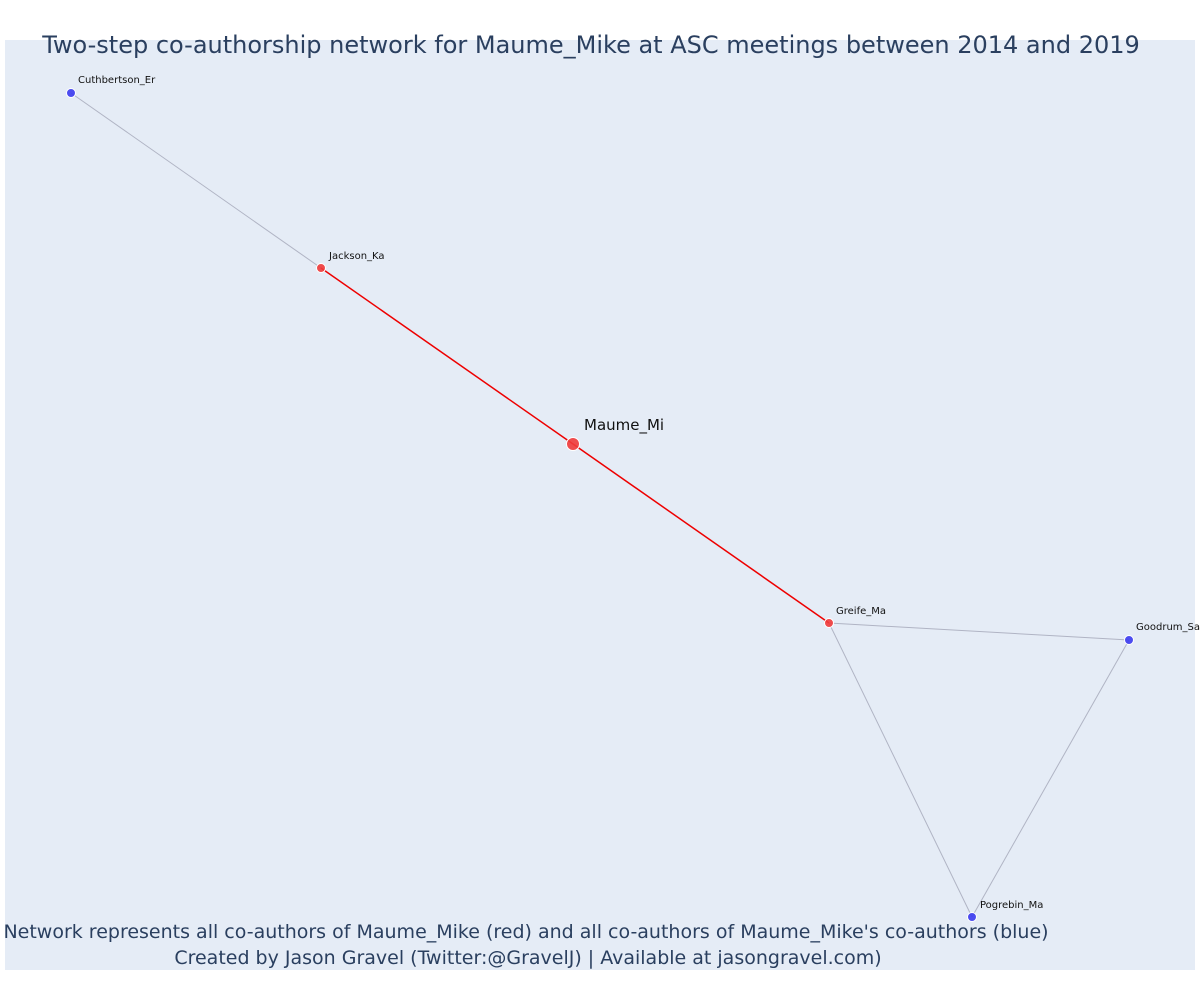  Describe the element at coordinates (196, 180) in the screenshot. I see `edge-jackson_ka-cuthbertson_er` at that location.